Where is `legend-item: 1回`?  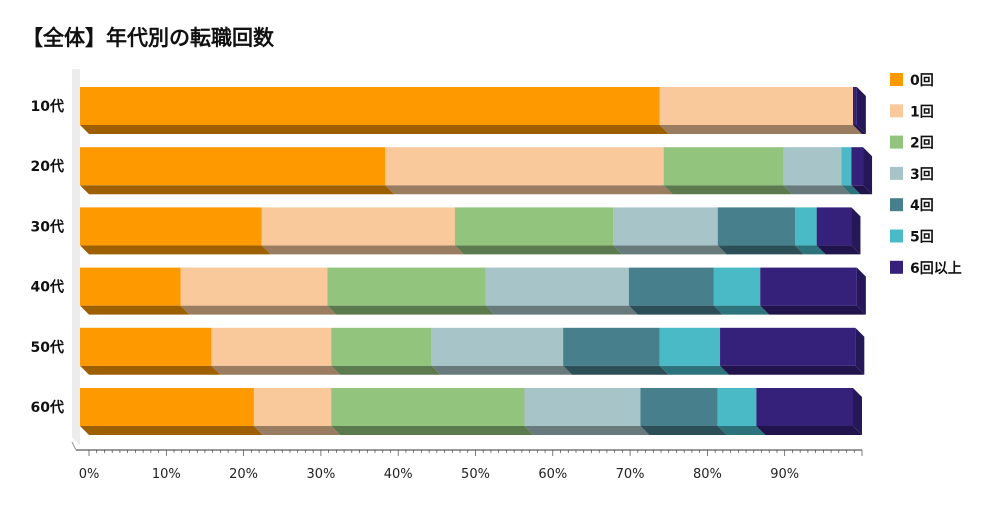
legend-item: 1回 is located at coordinates (912, 112).